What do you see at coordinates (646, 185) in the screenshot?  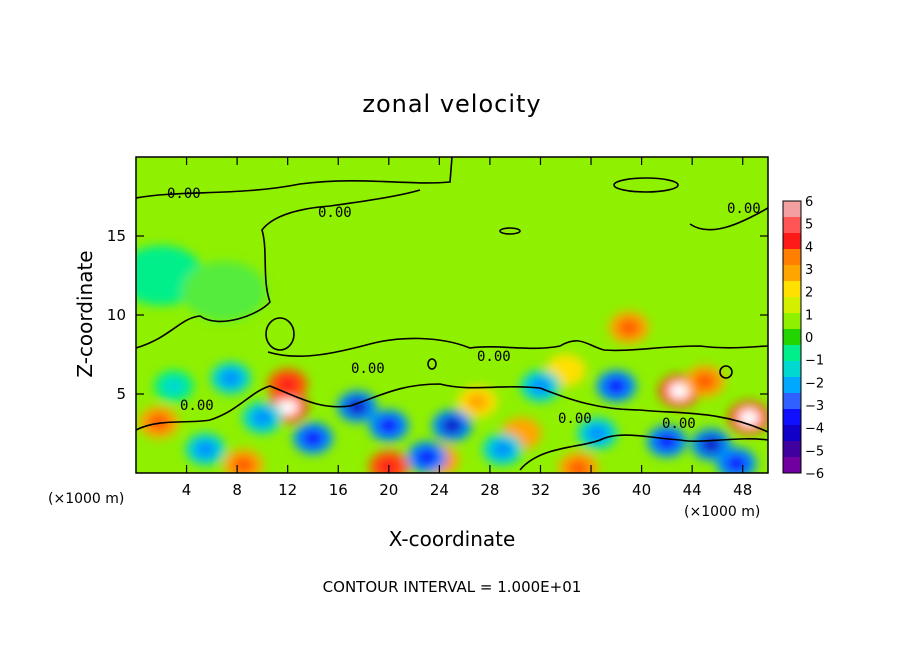 I see `contour-loop-top` at bounding box center [646, 185].